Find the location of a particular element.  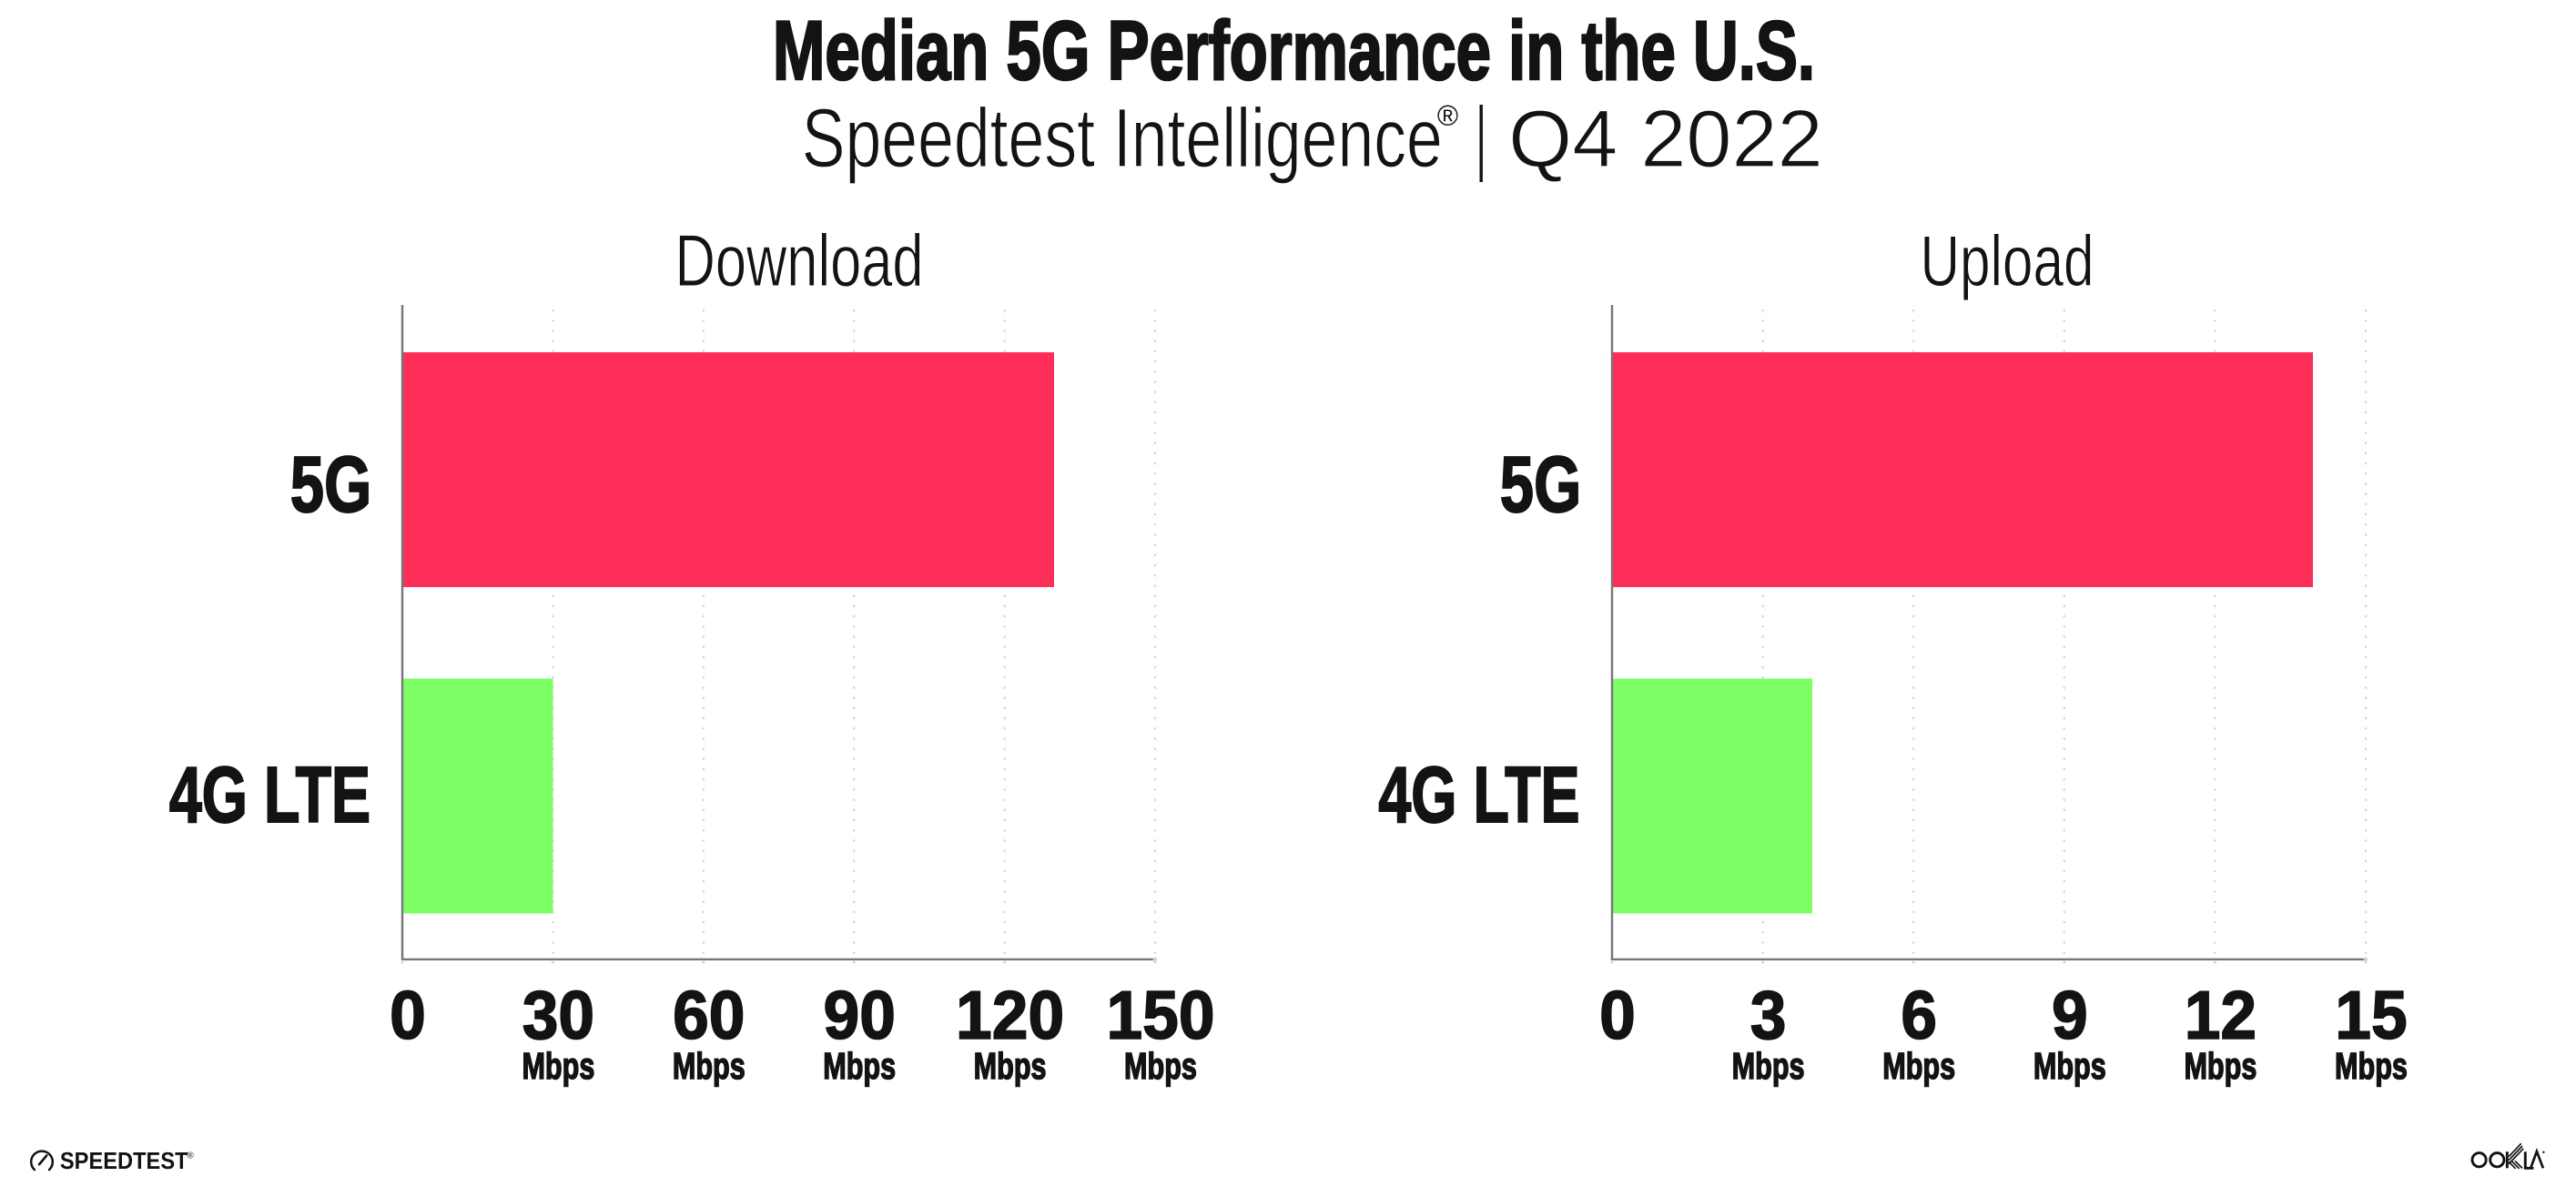

svg-text: Upload is located at coordinates (2007, 261).